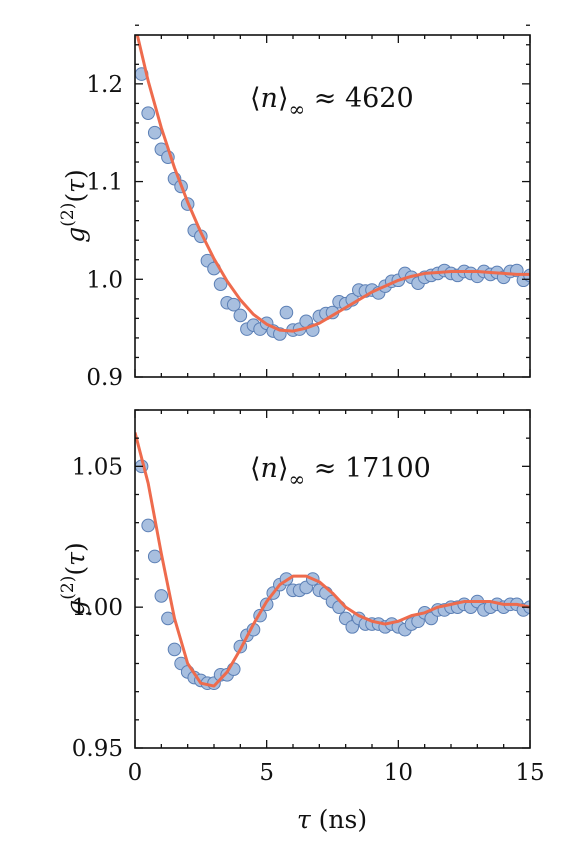  Describe the element at coordinates (135, 773) in the screenshot. I see `x-tick-label: 0` at that location.